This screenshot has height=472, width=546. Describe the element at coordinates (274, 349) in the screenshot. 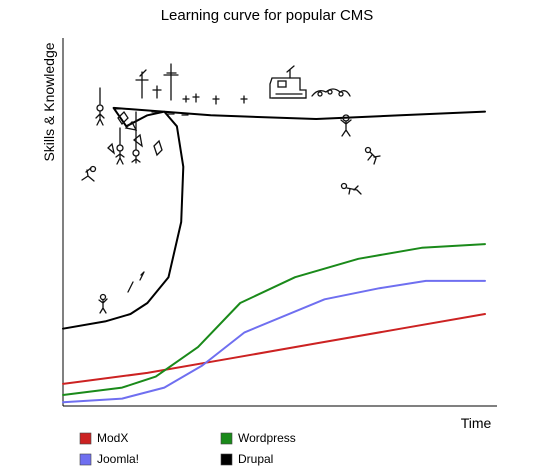

I see `series-line-modx` at that location.